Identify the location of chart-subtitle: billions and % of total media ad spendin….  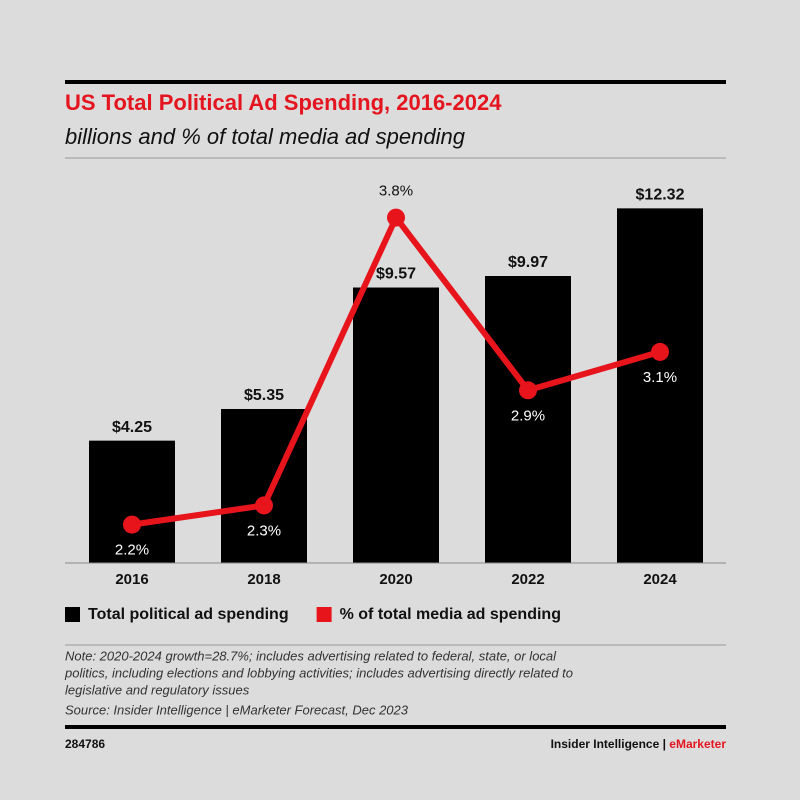
(265, 136).